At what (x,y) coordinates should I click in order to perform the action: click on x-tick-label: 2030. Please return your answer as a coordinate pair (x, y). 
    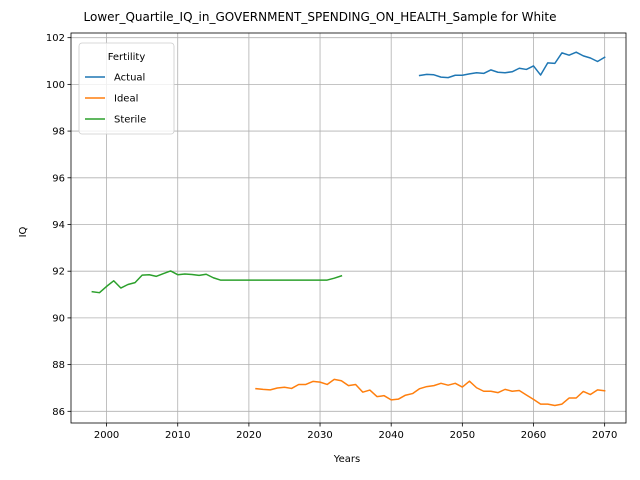
    Looking at the image, I should click on (319, 435).